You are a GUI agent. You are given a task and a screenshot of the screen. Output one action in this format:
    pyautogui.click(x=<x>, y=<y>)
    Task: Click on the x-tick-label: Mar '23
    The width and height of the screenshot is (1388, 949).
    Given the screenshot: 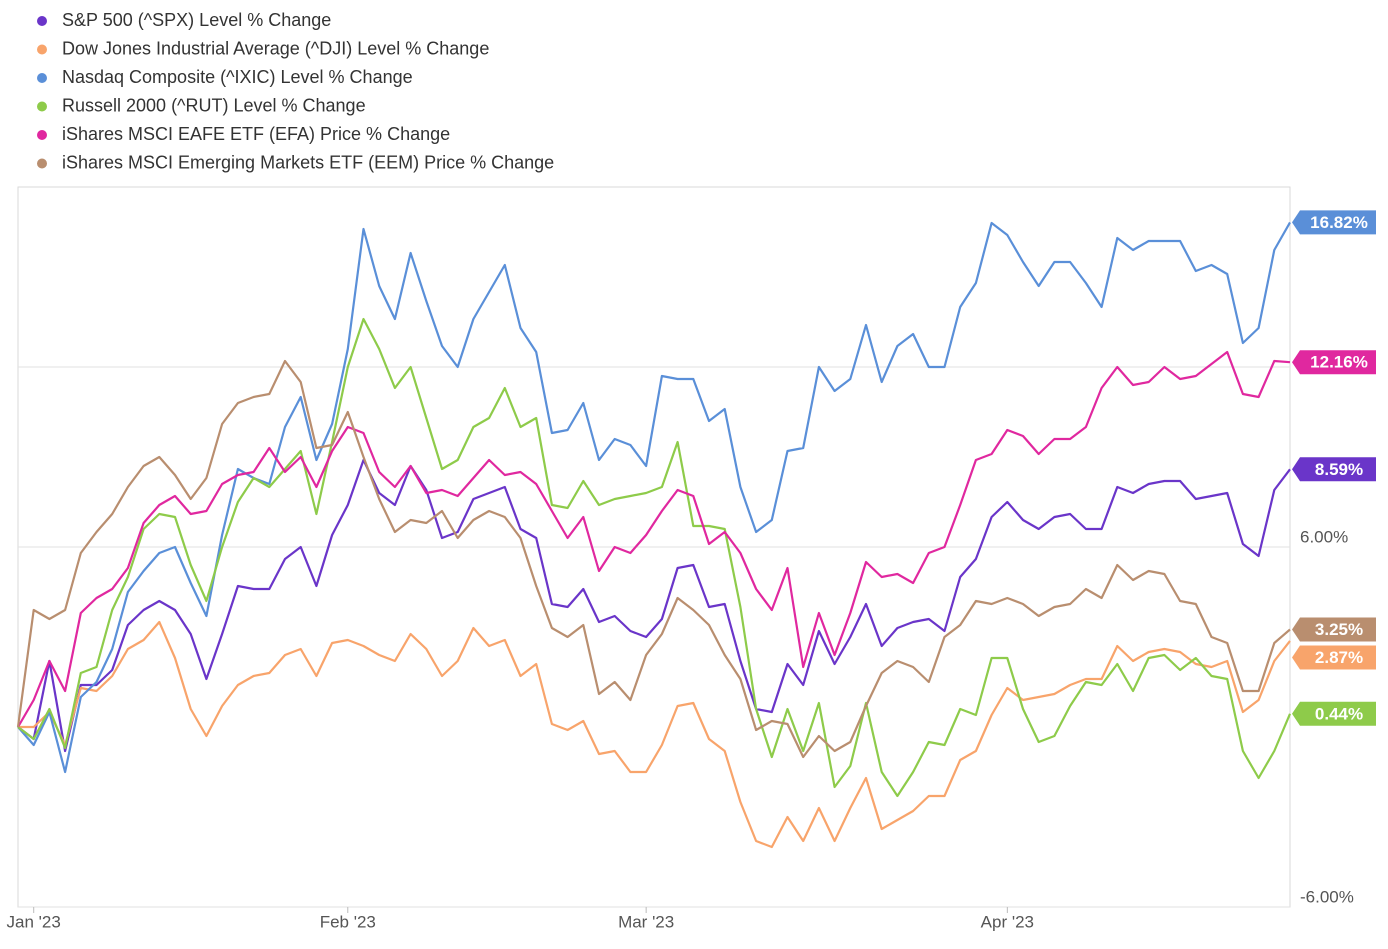 What is the action you would take?
    pyautogui.click(x=646, y=921)
    